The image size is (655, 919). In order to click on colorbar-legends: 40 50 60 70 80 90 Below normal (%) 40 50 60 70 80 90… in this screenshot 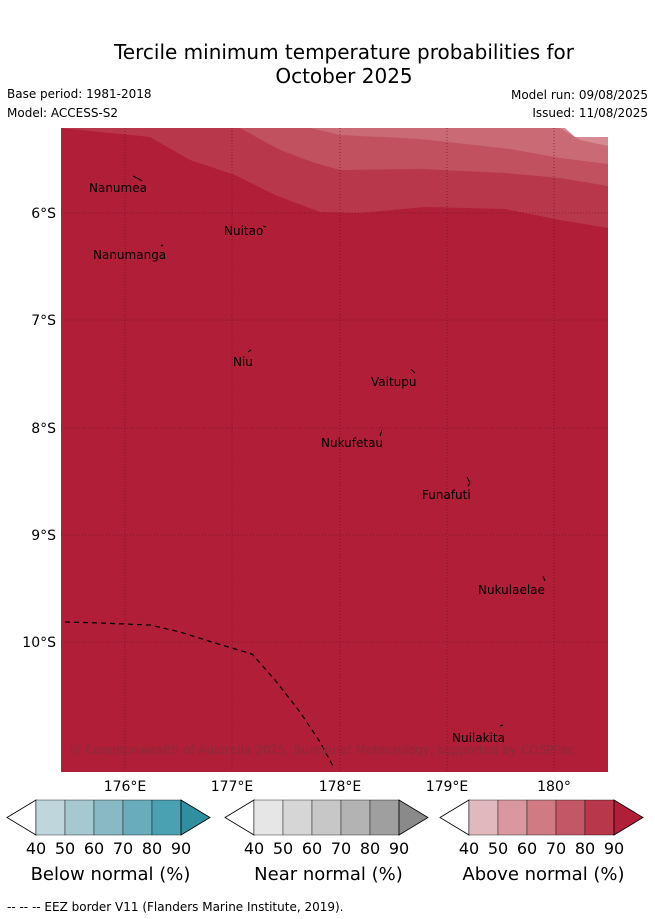, I will do `click(325, 842)`.